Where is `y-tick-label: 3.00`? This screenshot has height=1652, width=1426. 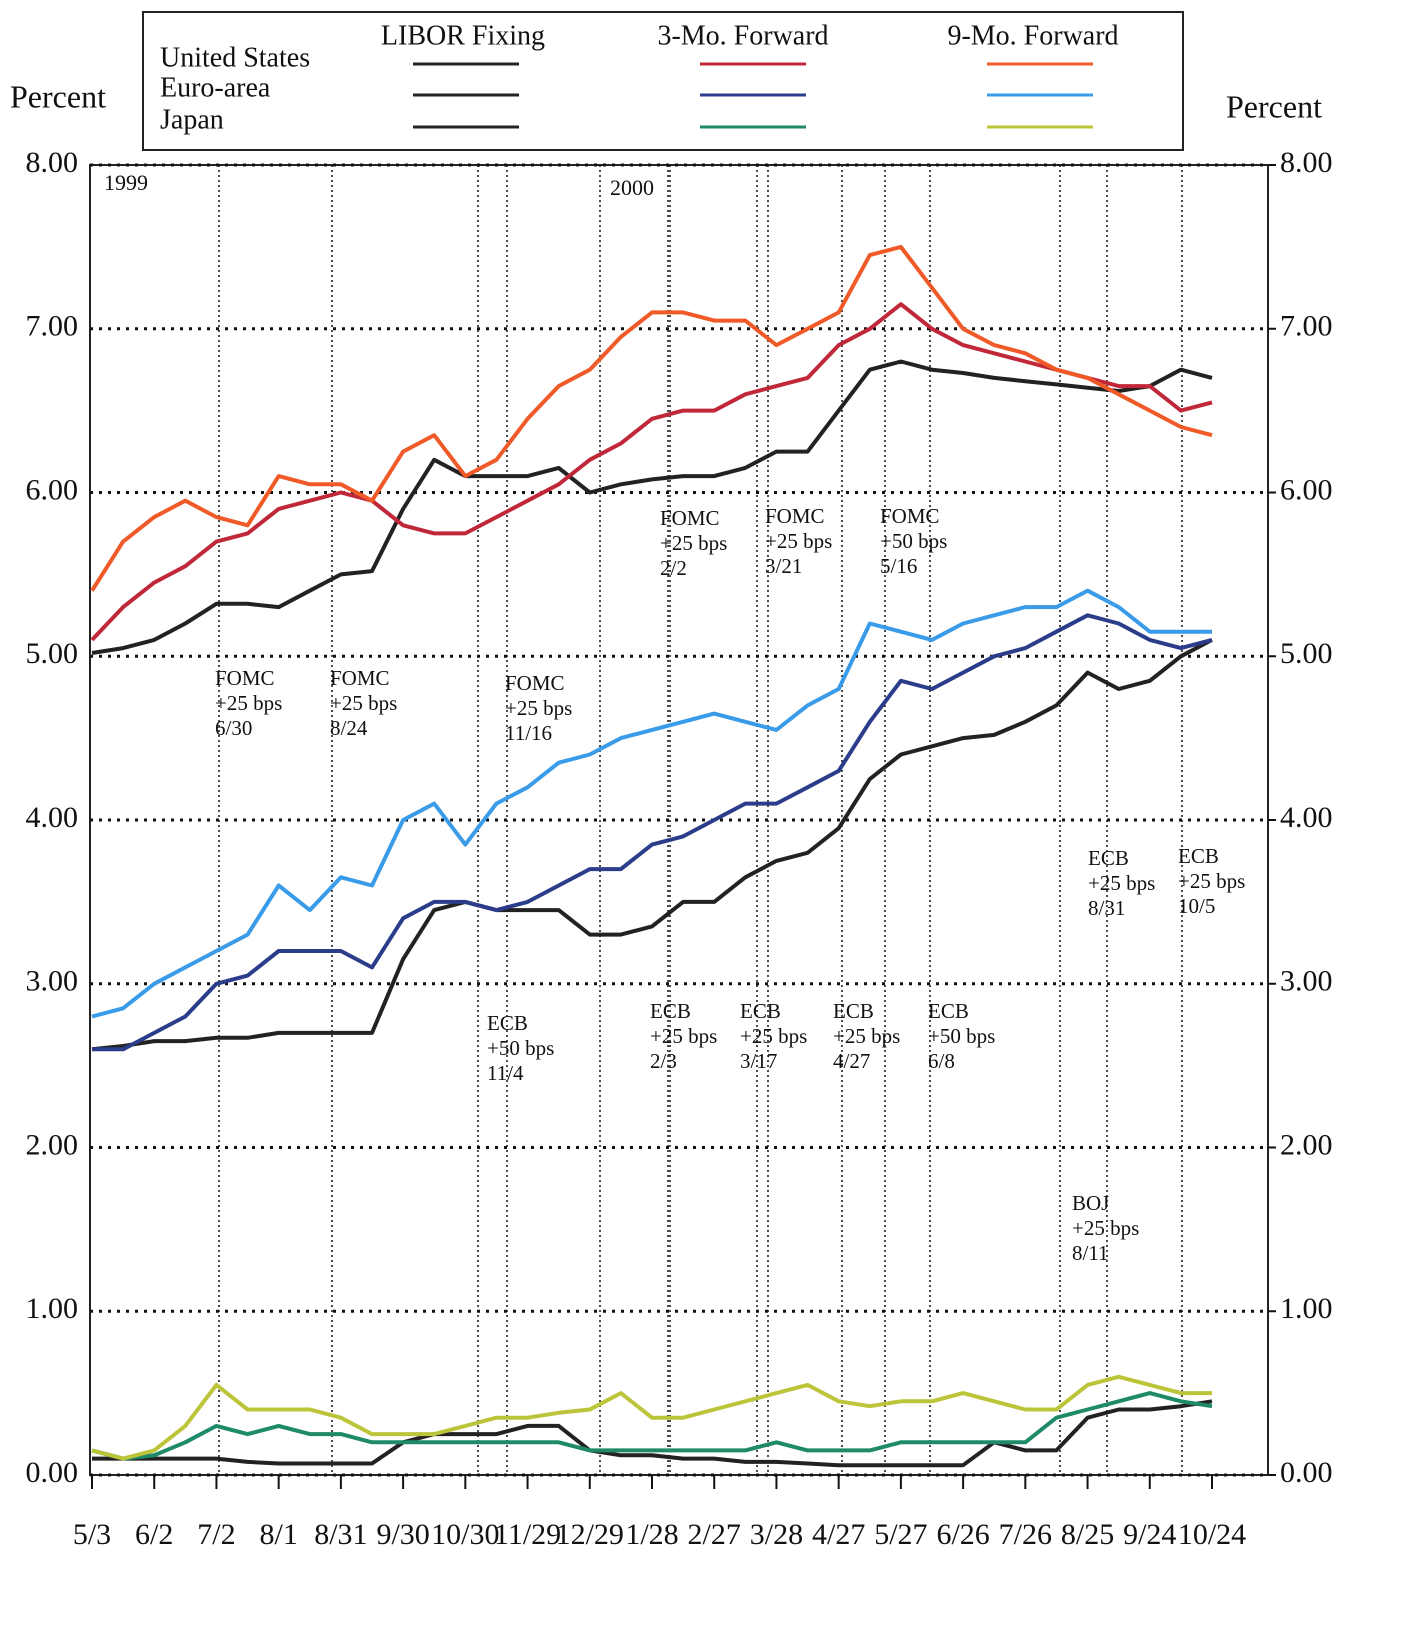
y-tick-label: 3.00 is located at coordinates (52, 981).